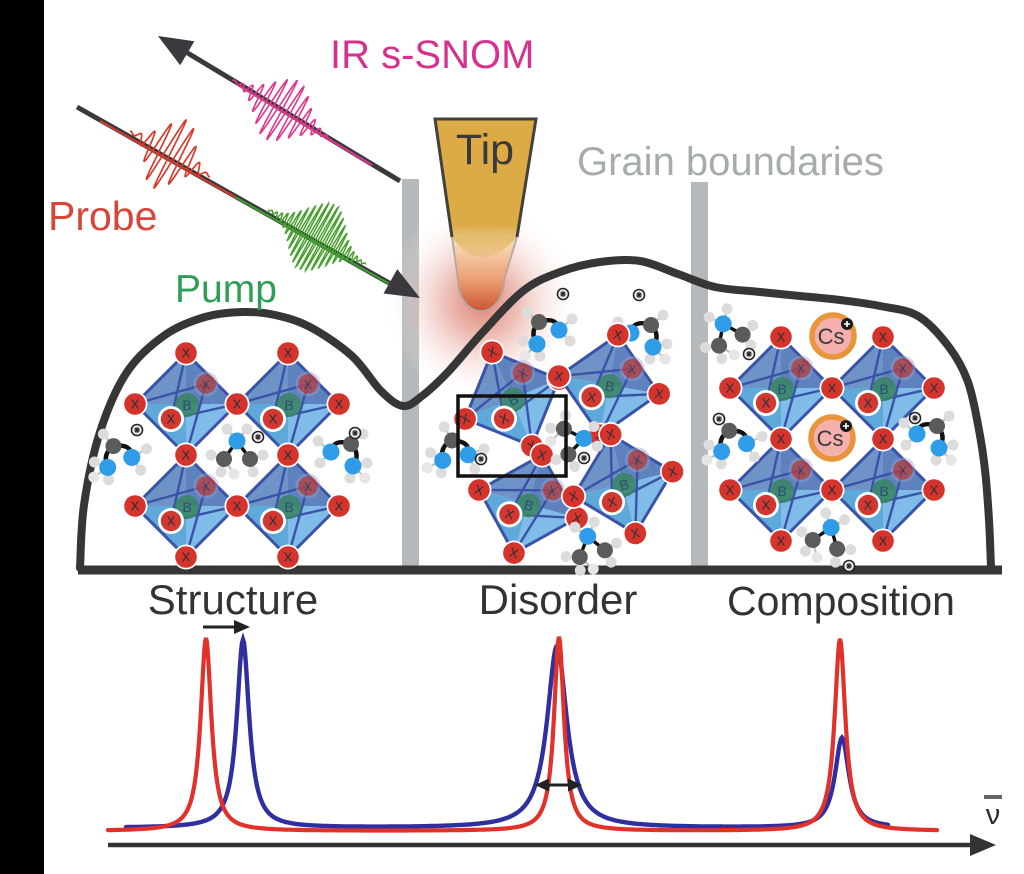 Image resolution: width=1024 pixels, height=874 pixels. Describe the element at coordinates (993, 815) in the screenshot. I see `svg-text: ν` at that location.